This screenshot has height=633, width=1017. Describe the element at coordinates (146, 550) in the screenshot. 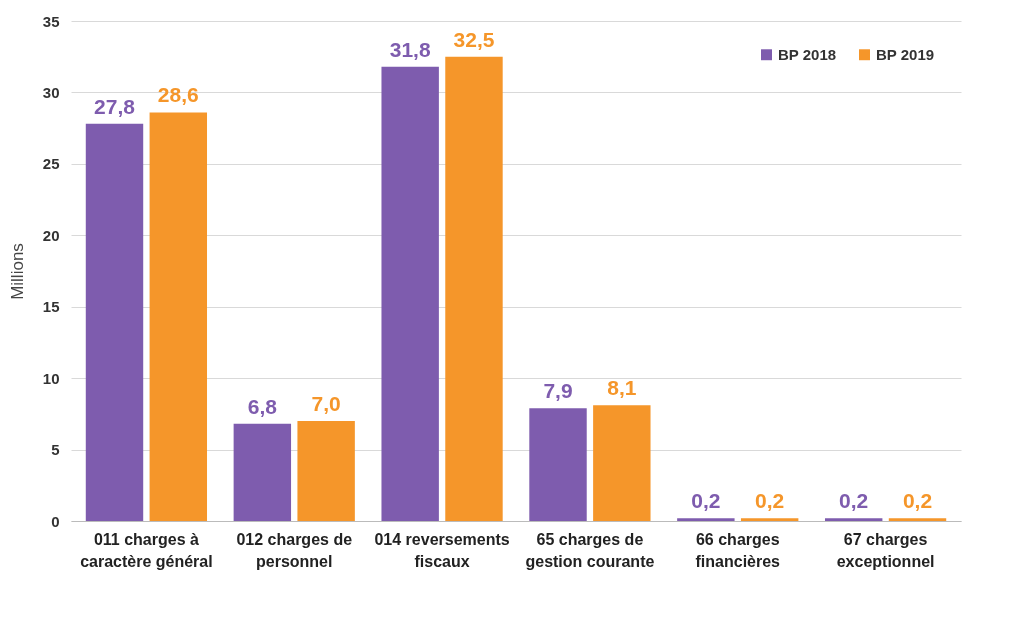

I see `x-tick-label: 011 charges à caractère général` at that location.